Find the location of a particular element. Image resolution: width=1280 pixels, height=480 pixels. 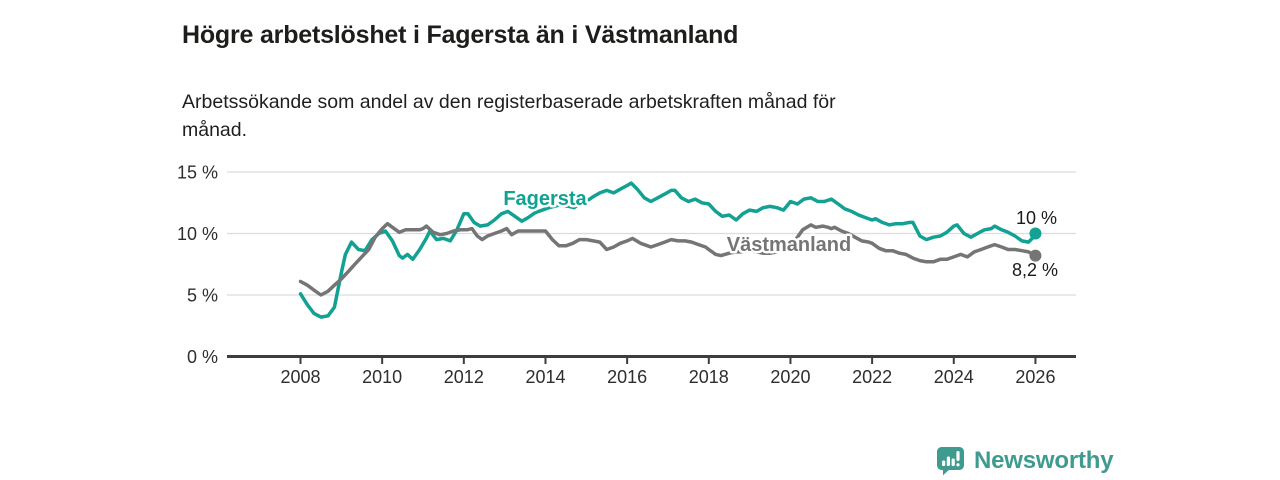

series-label-västmanland: Västmanland is located at coordinates (789, 245).